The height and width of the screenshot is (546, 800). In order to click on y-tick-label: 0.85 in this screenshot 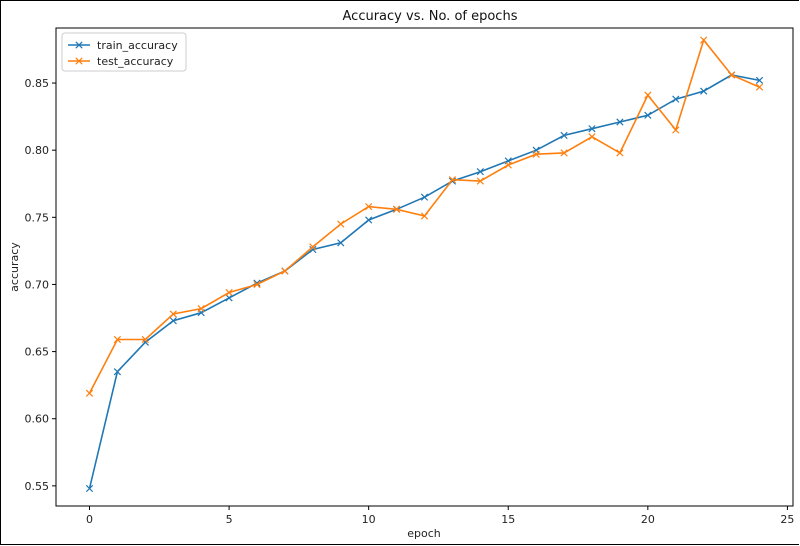, I will do `click(37, 83)`.